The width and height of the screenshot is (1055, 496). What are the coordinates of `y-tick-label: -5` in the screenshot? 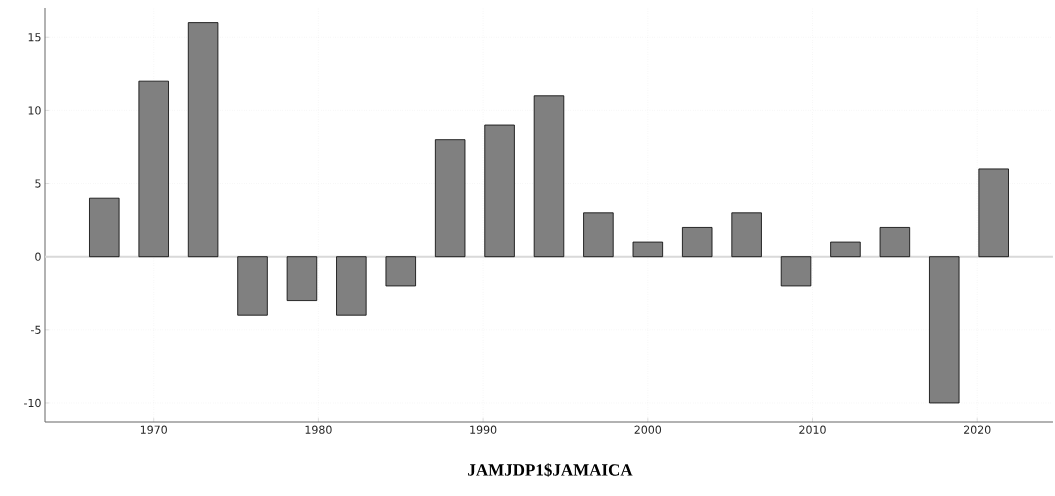 It's located at (36, 329).